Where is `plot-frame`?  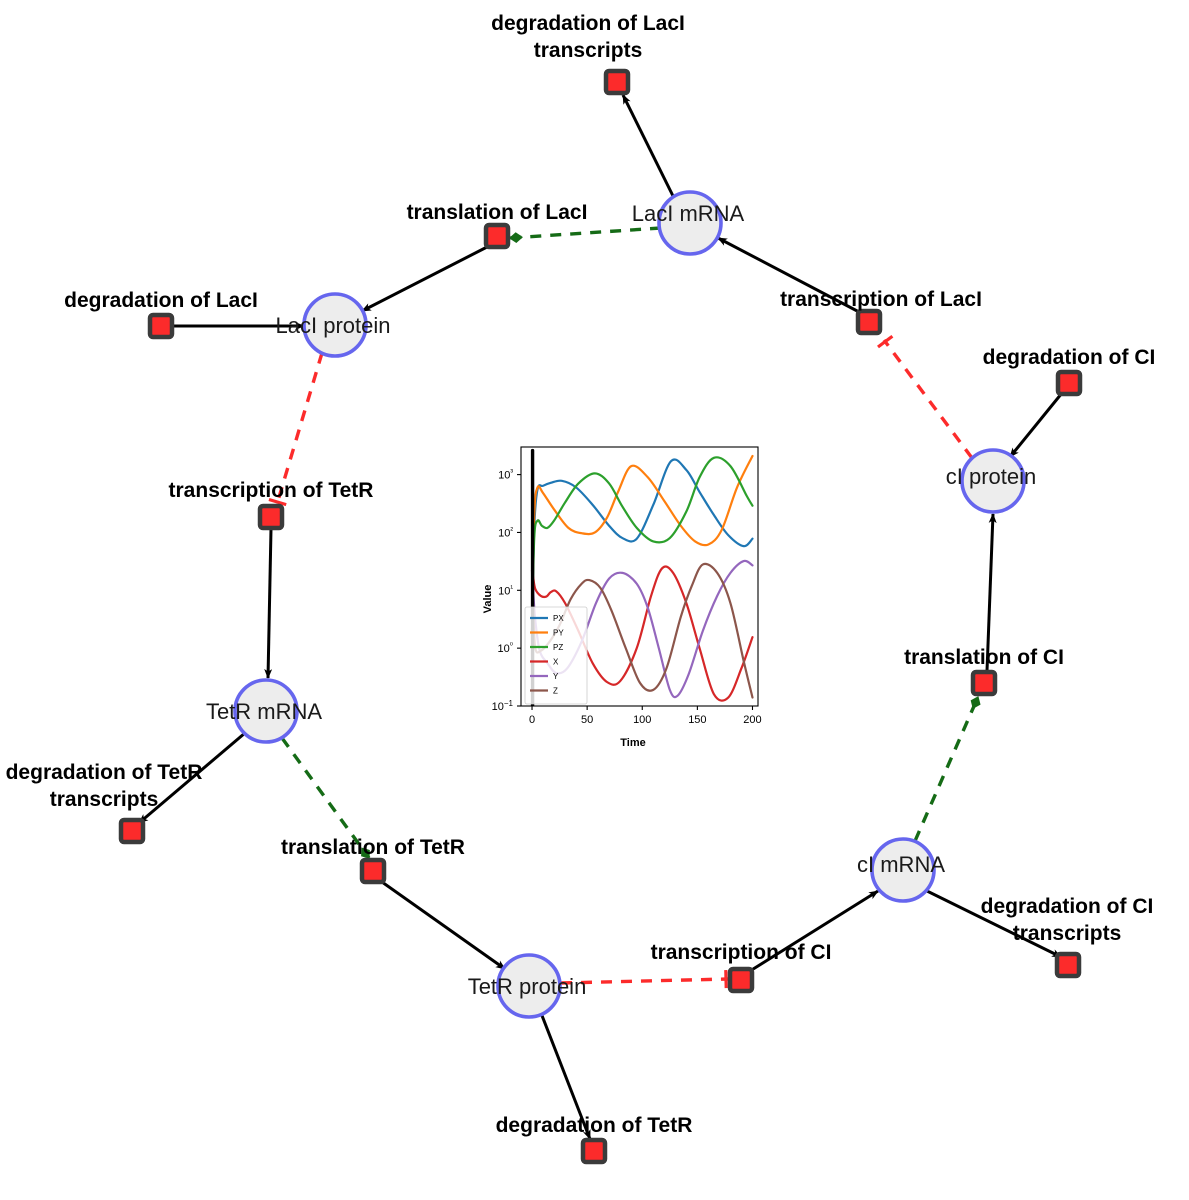
plot-frame is located at coordinates (639, 576).